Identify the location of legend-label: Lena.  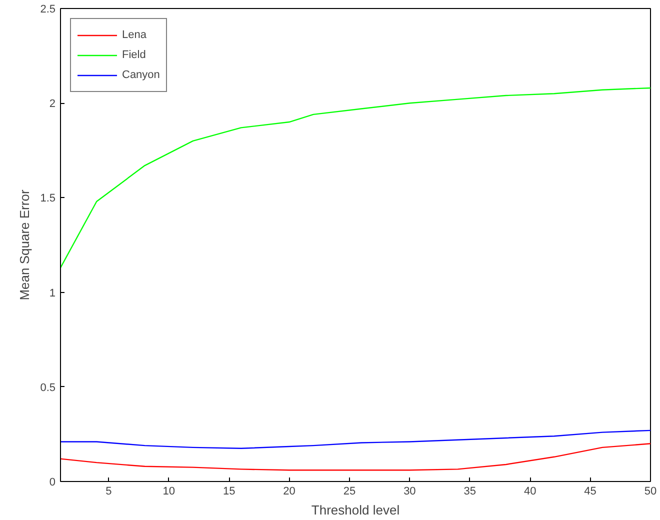
(134, 35).